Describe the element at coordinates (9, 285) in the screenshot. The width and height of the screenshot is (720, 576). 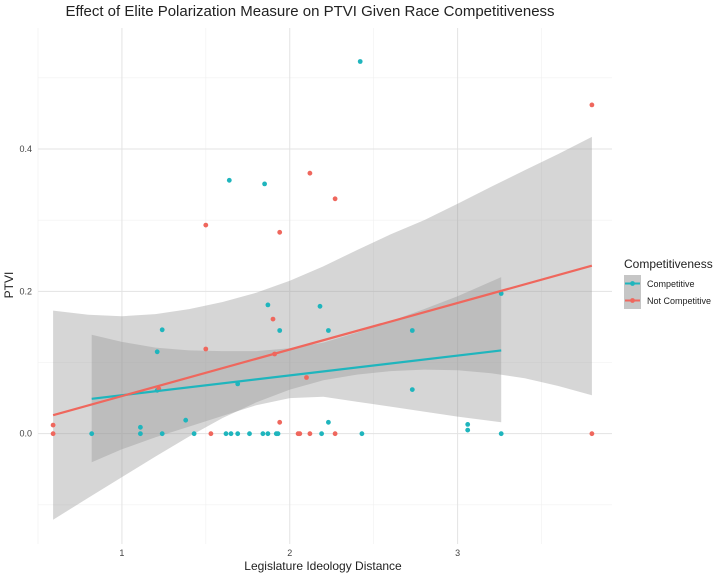
I see `y-axis-label: PTVI` at that location.